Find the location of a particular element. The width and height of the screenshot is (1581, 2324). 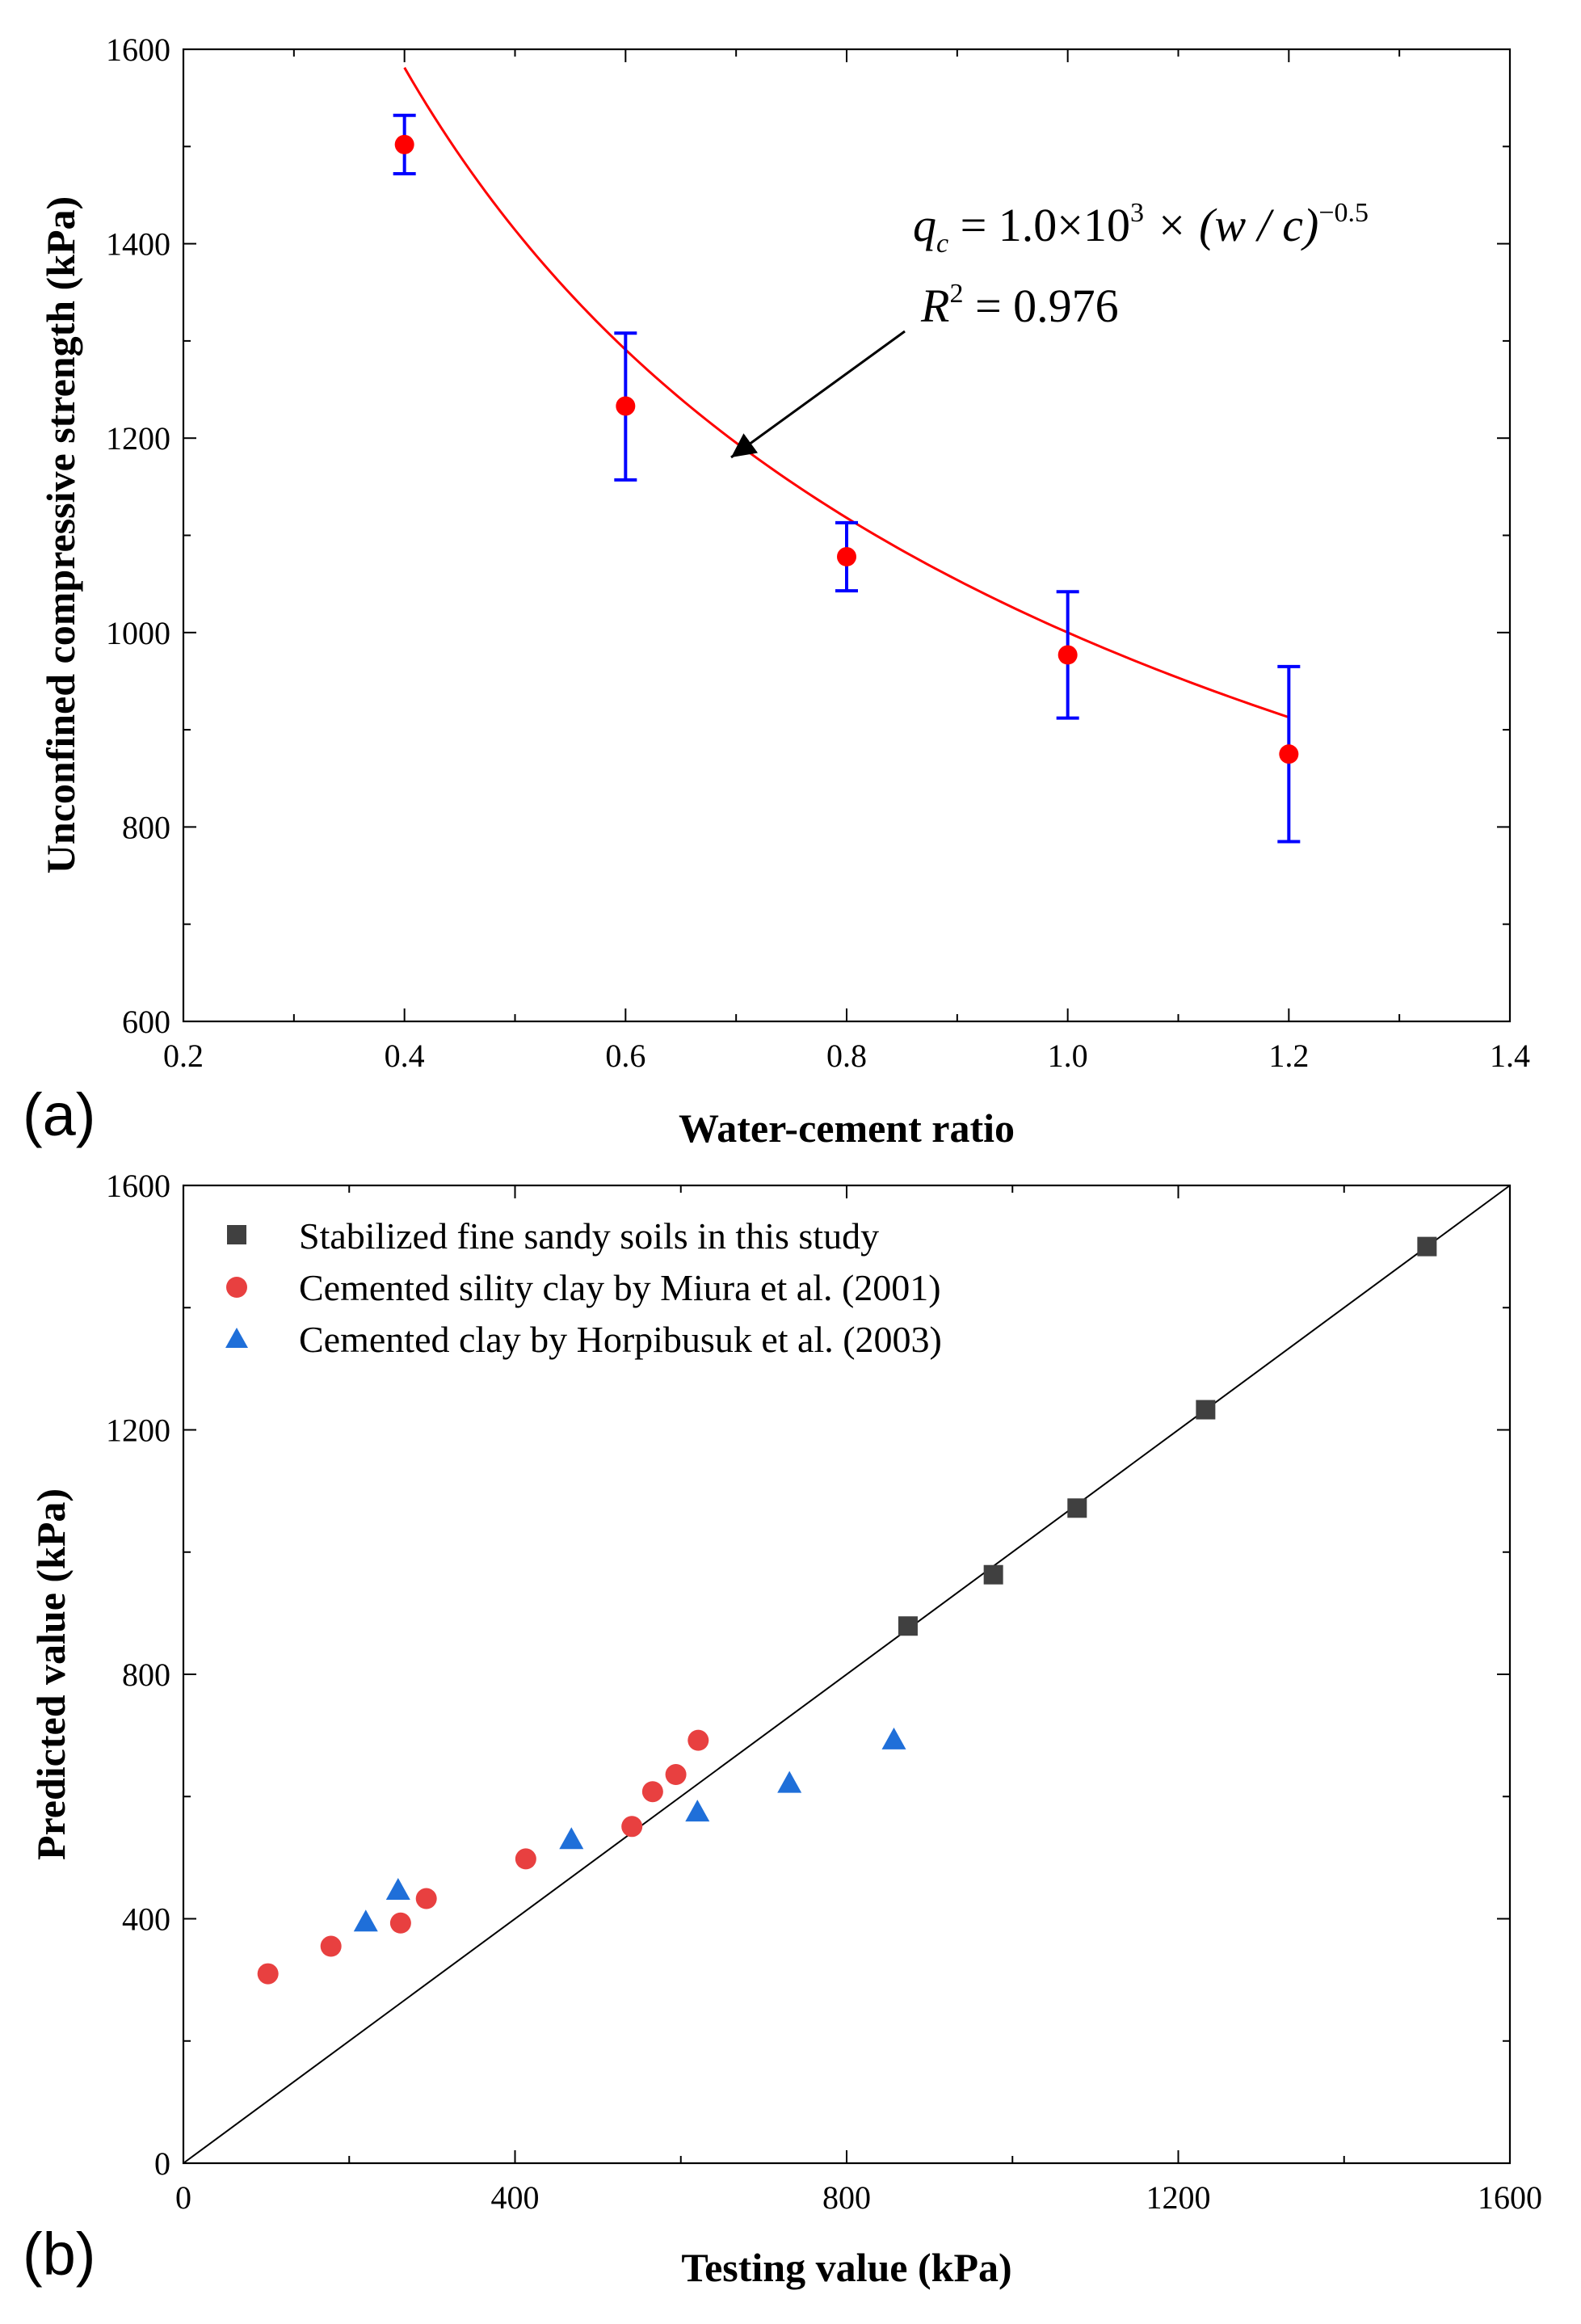

x-tick-label: 800 is located at coordinates (846, 2197).